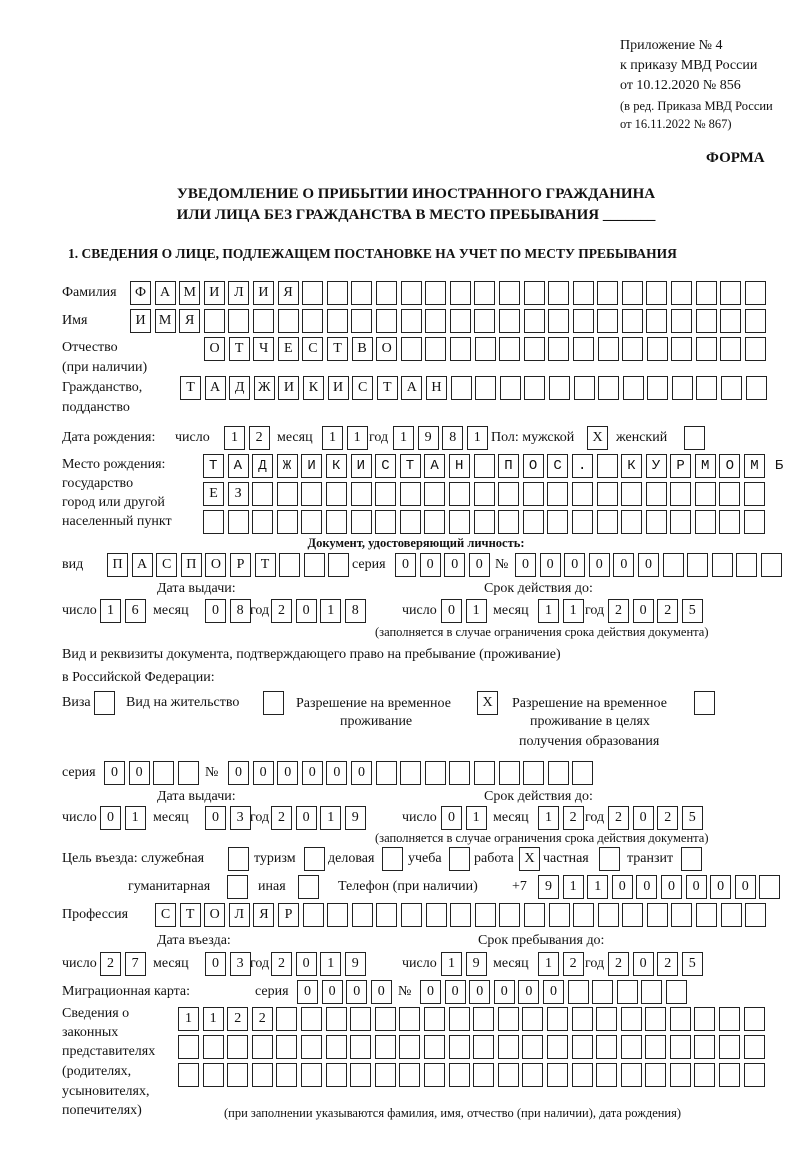 Image resolution: width=800 pixels, height=1163 pixels. Describe the element at coordinates (696, 438) in the screenshot. I see `sex-female-checkbox` at that location.